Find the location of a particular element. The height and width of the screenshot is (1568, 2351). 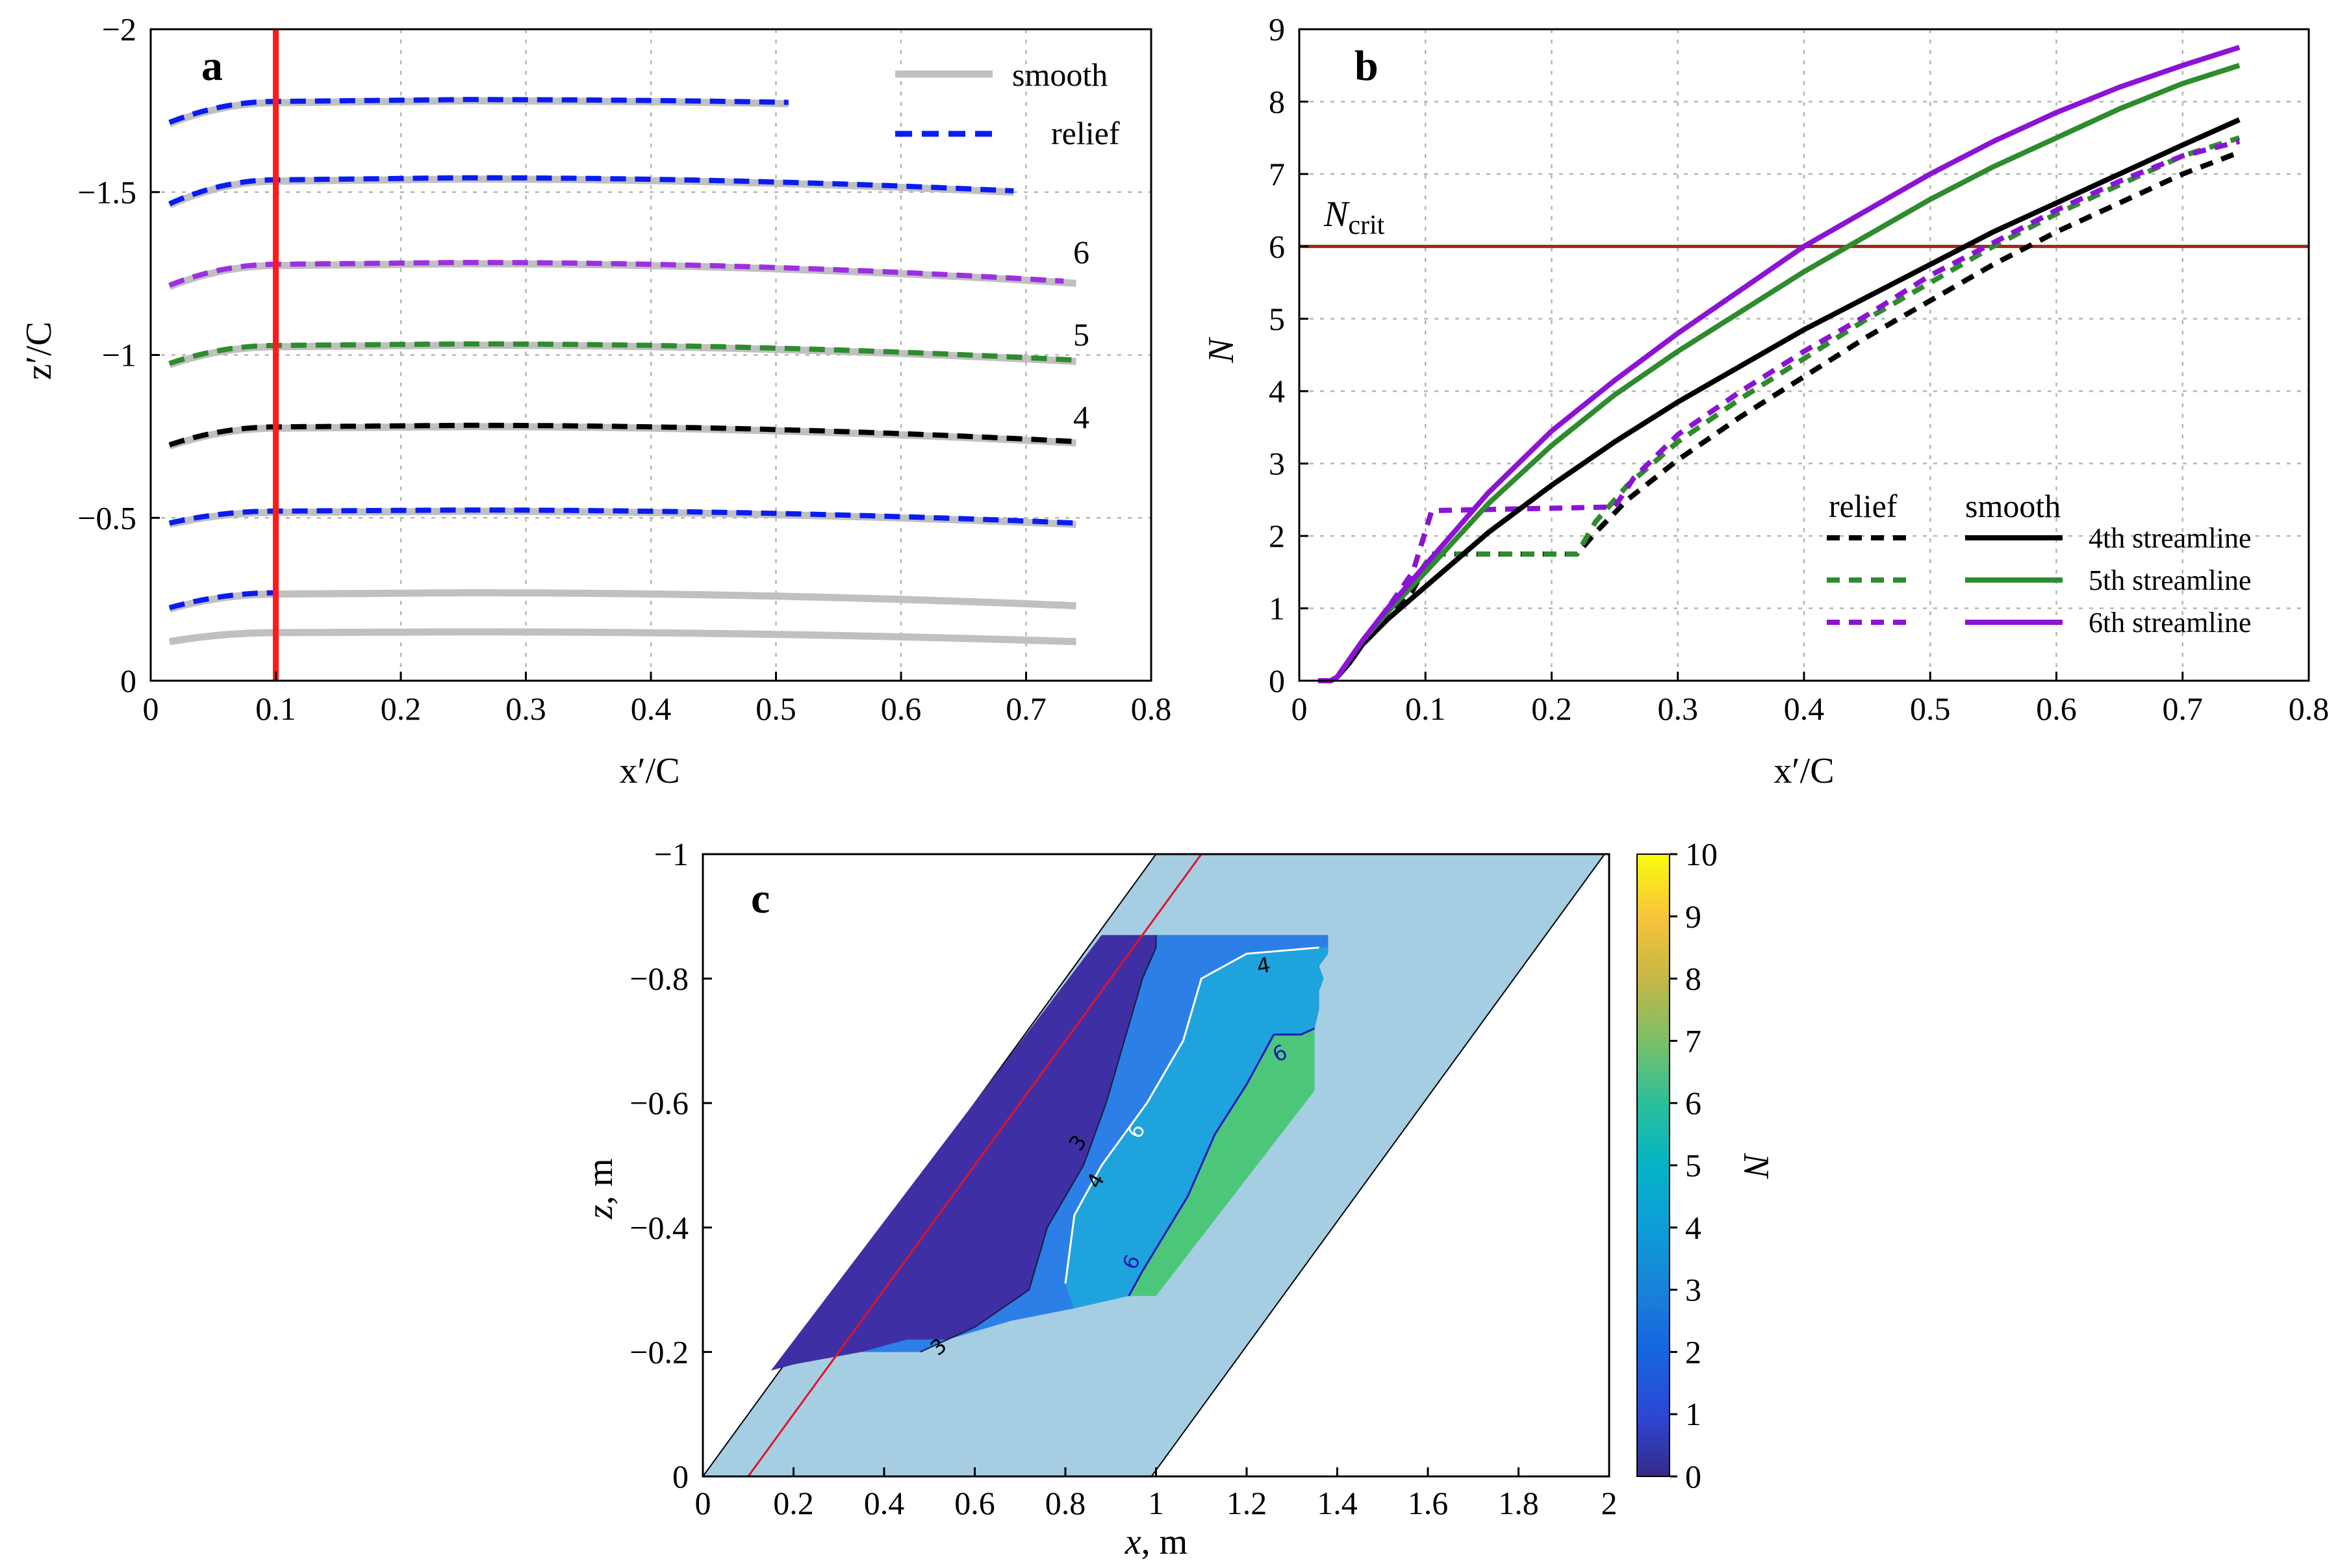

panel-b-ytick-label: 1 is located at coordinates (1277, 608).